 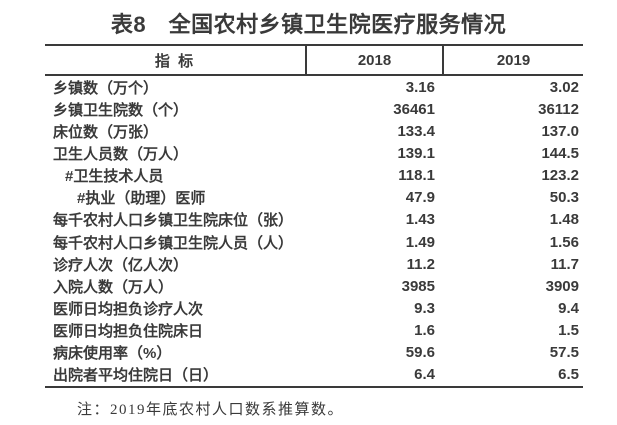 I want to click on row-value-2018: 59.6, so click(x=420, y=353).